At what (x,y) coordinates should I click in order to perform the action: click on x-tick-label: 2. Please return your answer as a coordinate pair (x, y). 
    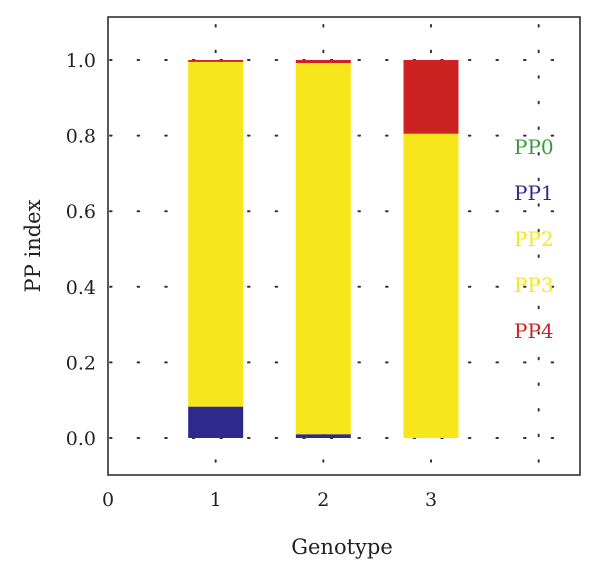
    Looking at the image, I should click on (323, 500).